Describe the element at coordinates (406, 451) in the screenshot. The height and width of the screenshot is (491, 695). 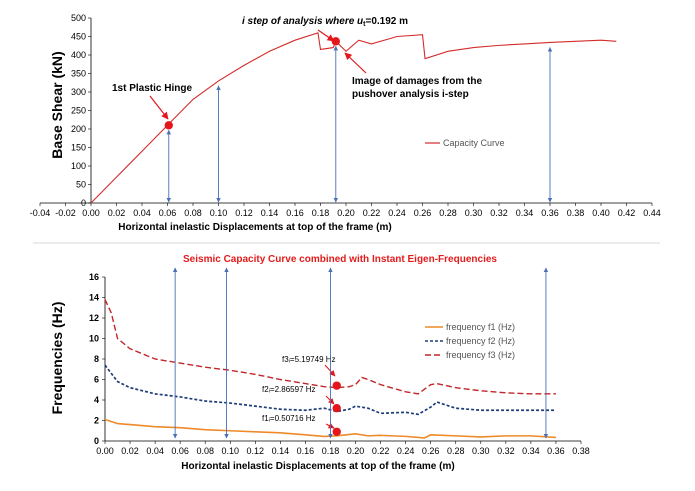
I see `bottom-x-tick-label: 0.24` at that location.